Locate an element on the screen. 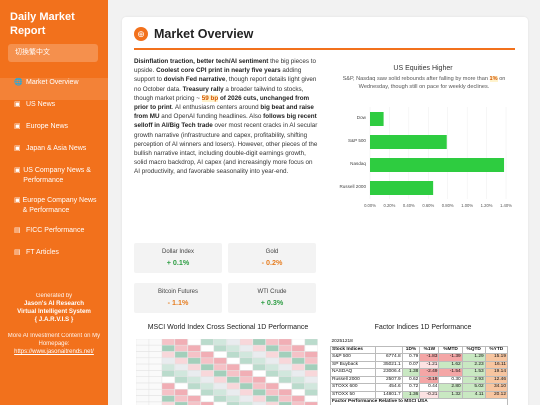  page-title: Market Overview is located at coordinates (204, 34).